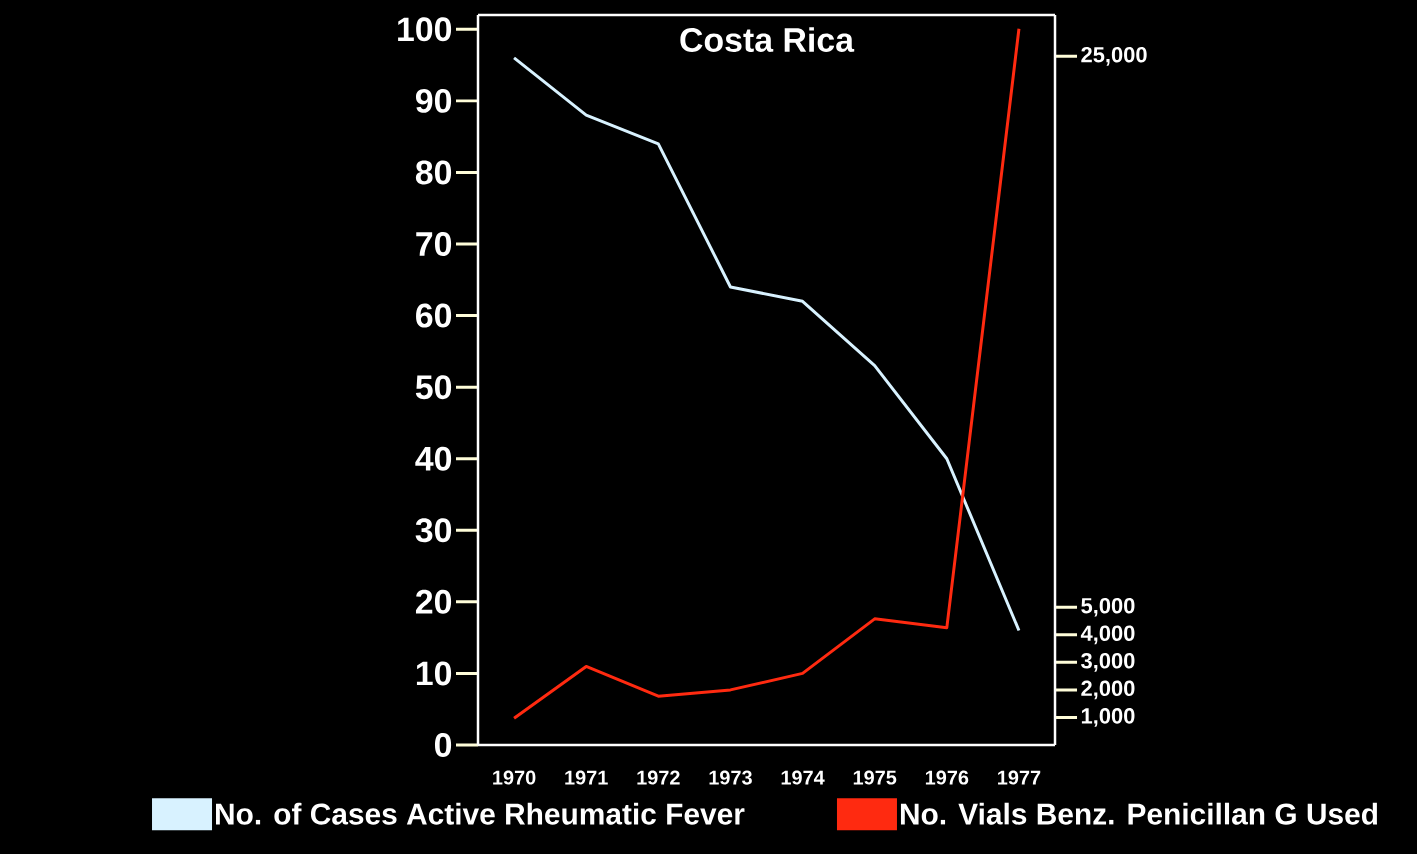 This screenshot has width=1417, height=854. Describe the element at coordinates (433, 601) in the screenshot. I see `y-tick-label: 20` at that location.